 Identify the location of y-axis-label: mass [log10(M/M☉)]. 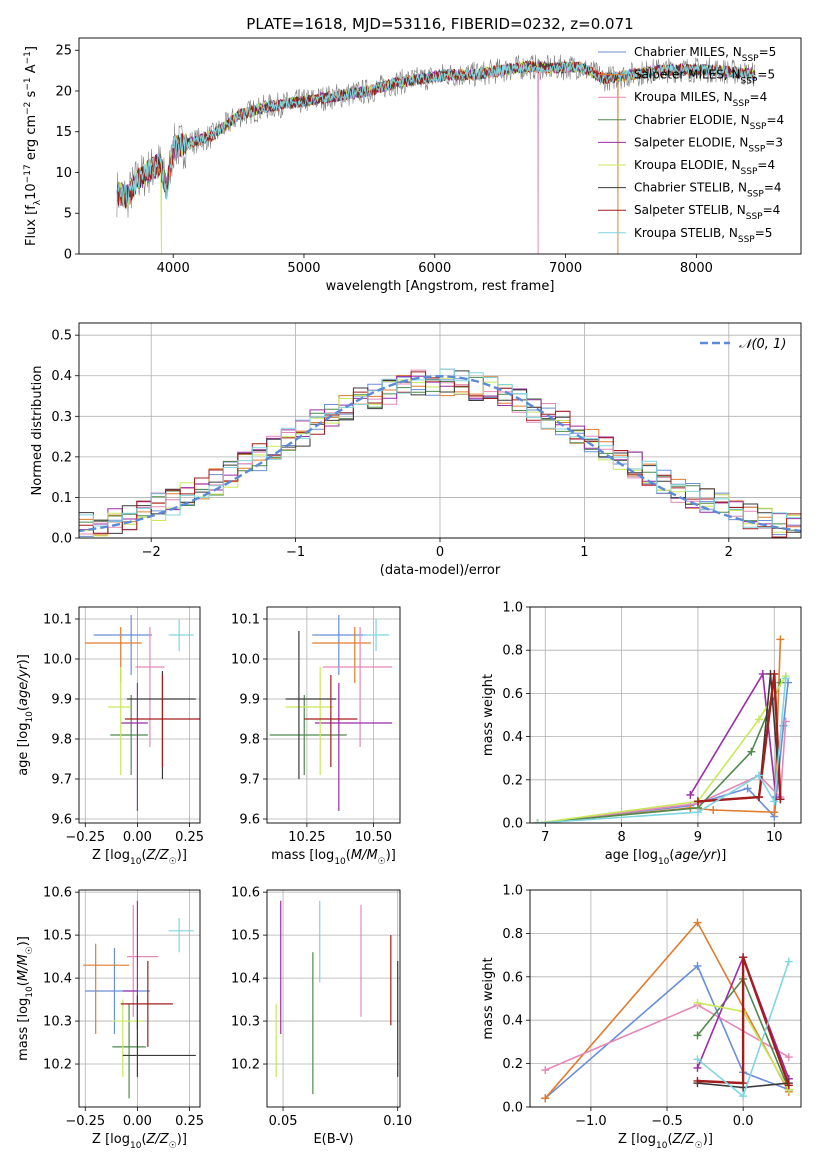
(25, 998).